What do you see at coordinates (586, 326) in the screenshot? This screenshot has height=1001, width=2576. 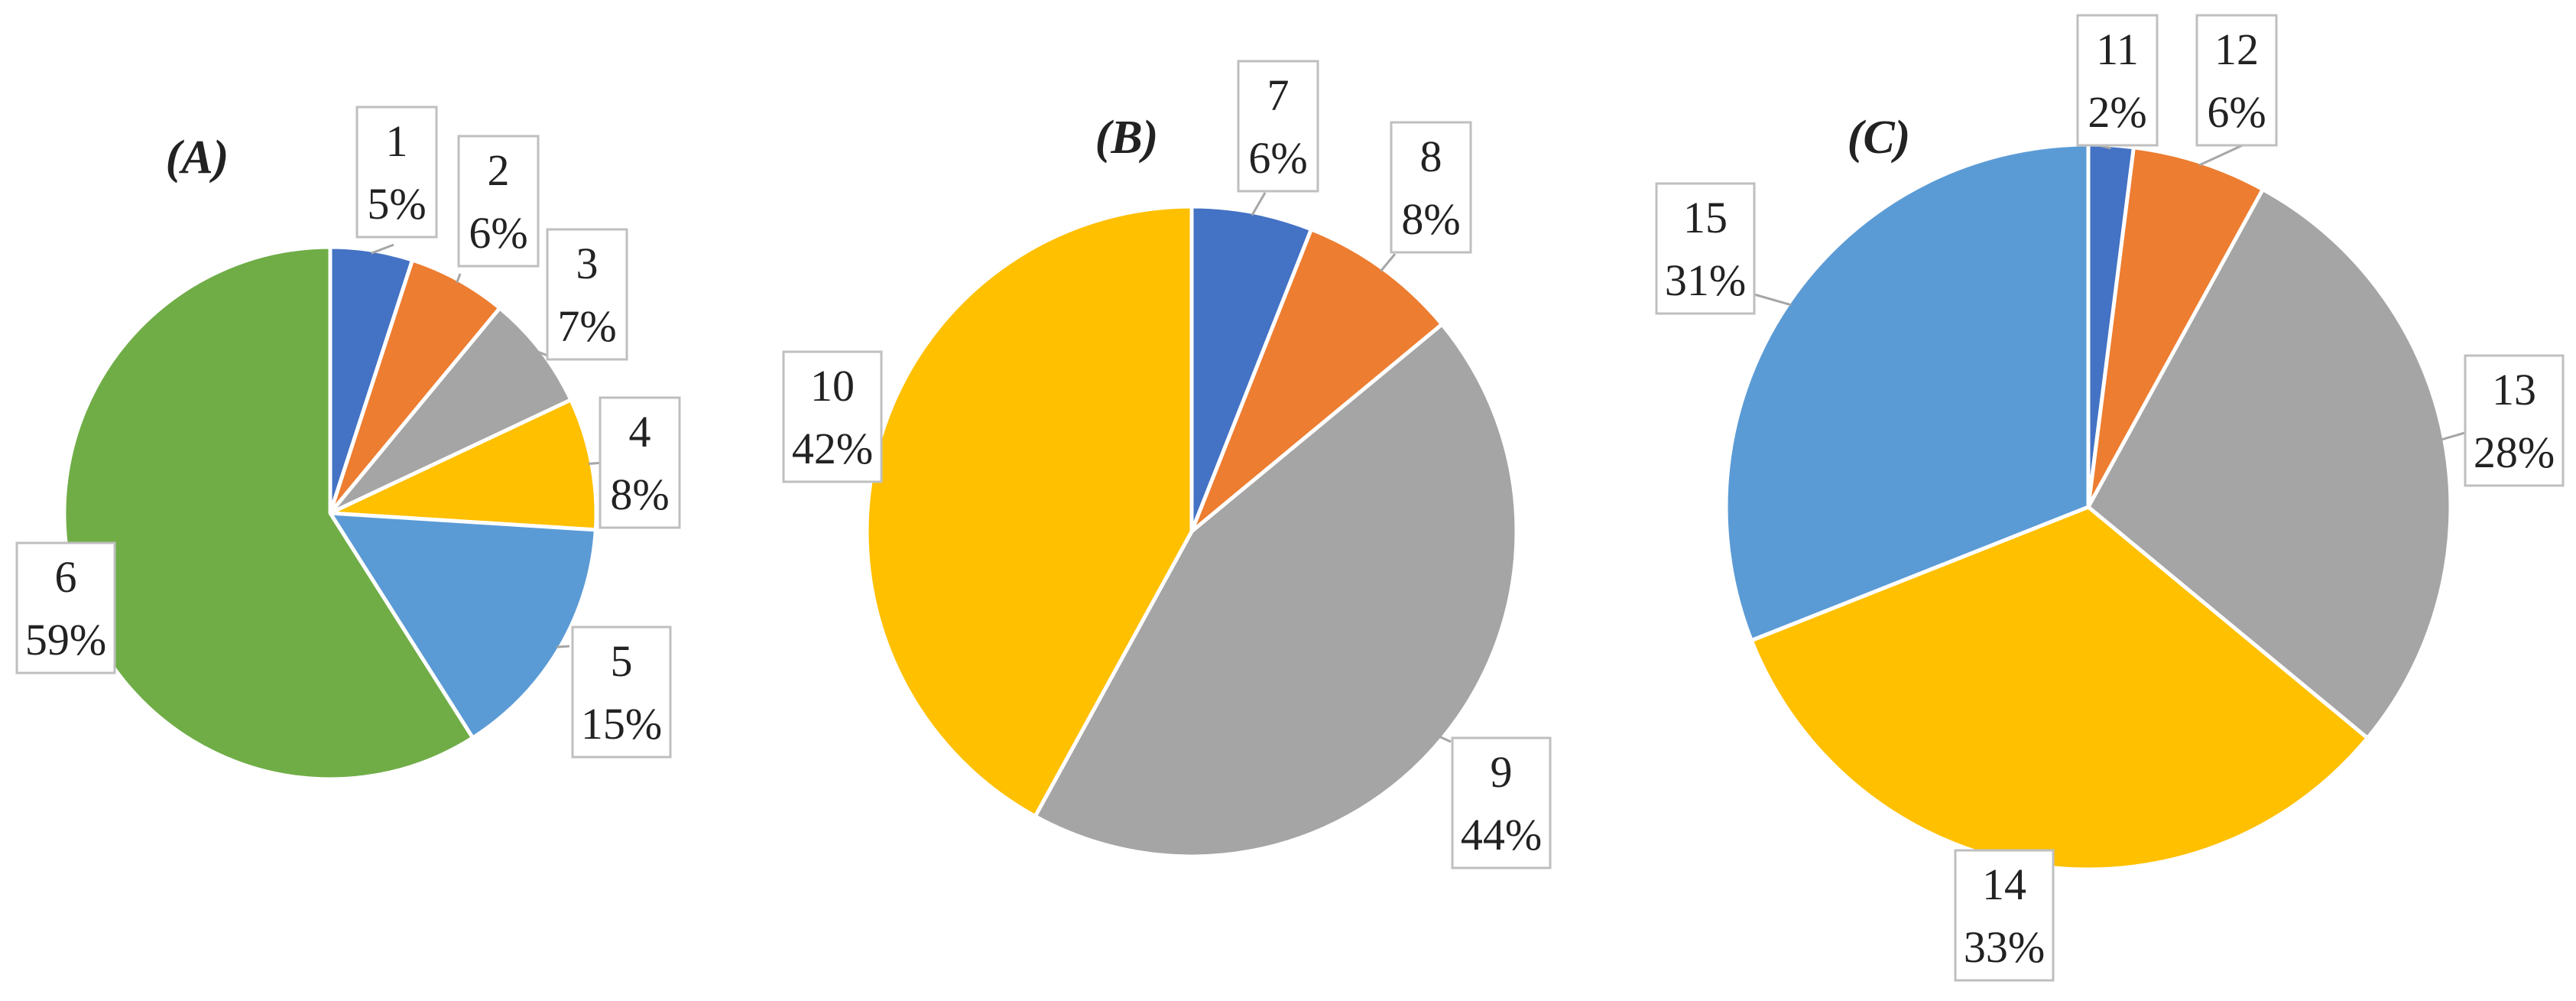 I see `data-label-percent-3: 7%` at bounding box center [586, 326].